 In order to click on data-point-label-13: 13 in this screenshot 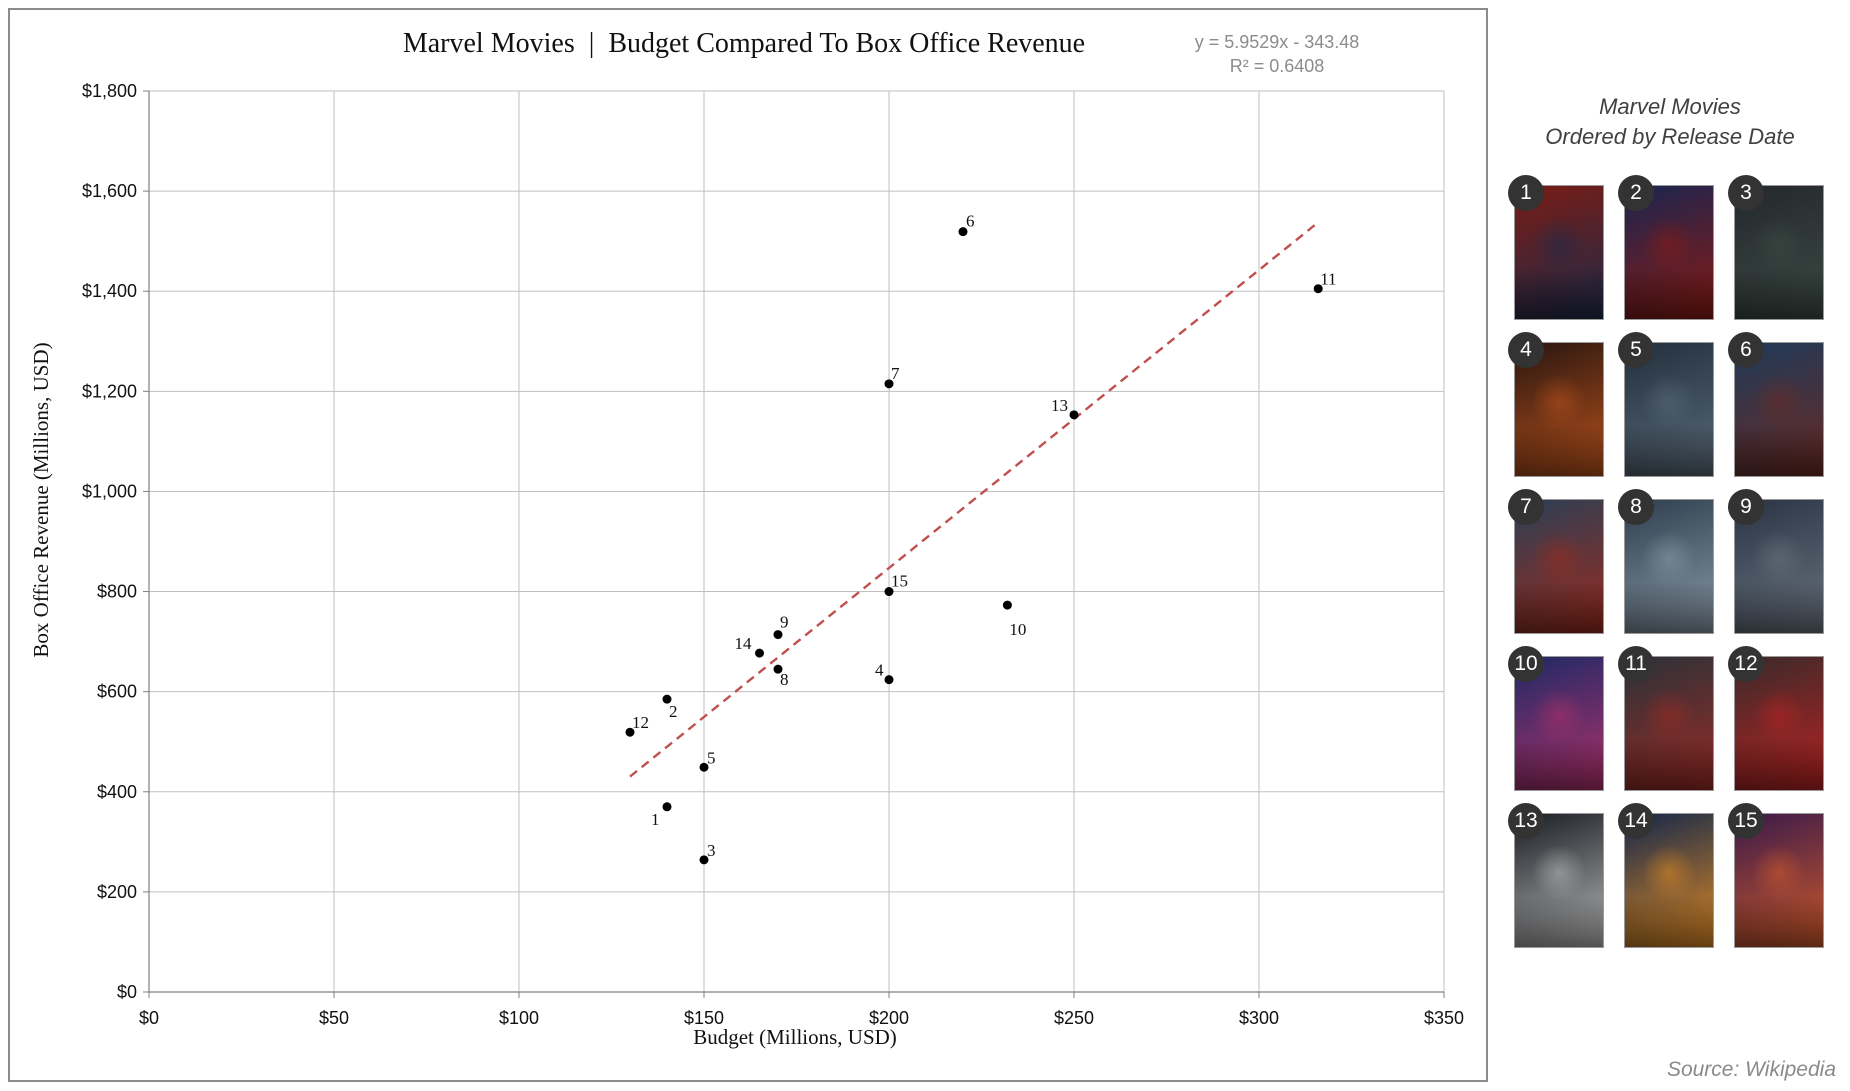, I will do `click(1059, 405)`.